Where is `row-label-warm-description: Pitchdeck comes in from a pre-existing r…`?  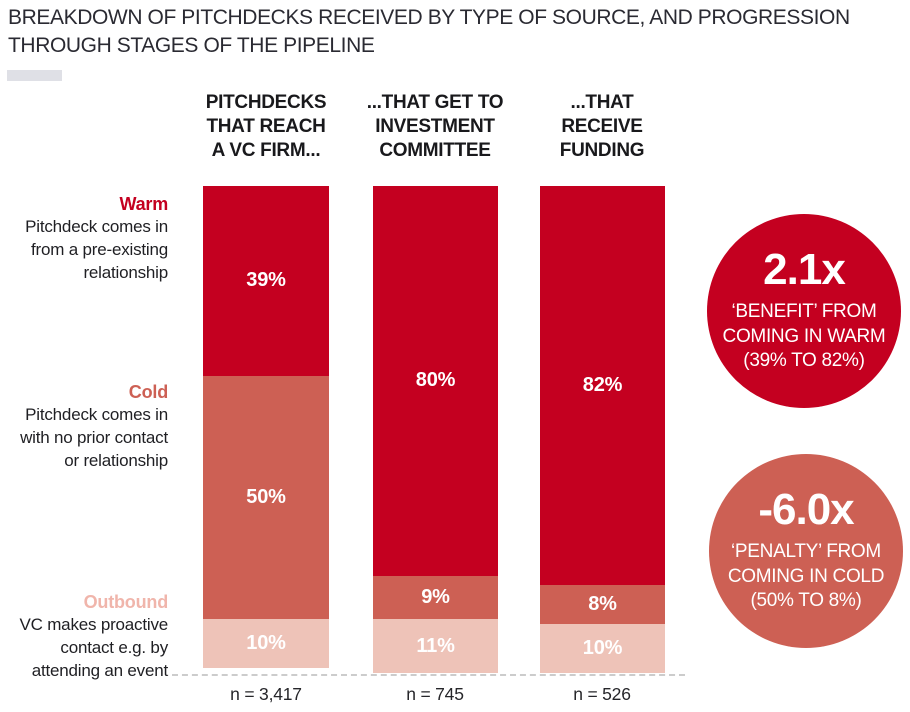
row-label-warm-description: Pitchdeck comes in from a pre-existing r… is located at coordinates (96, 249).